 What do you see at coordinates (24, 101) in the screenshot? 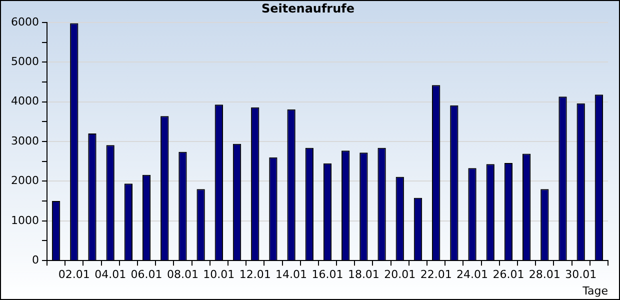
I see `y-tick-label: 4000` at bounding box center [24, 101].